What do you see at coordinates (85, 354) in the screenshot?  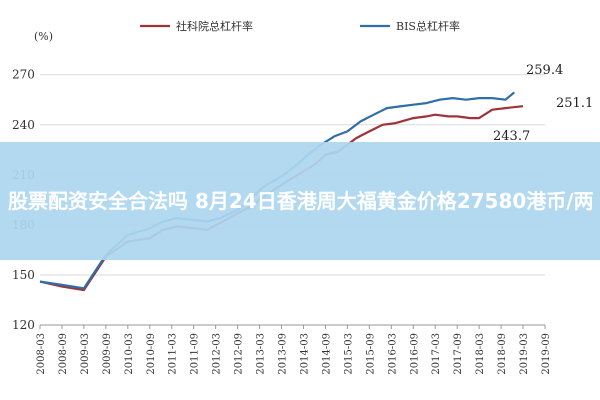 I see `x-tick-label: 2009-03` at bounding box center [85, 354].